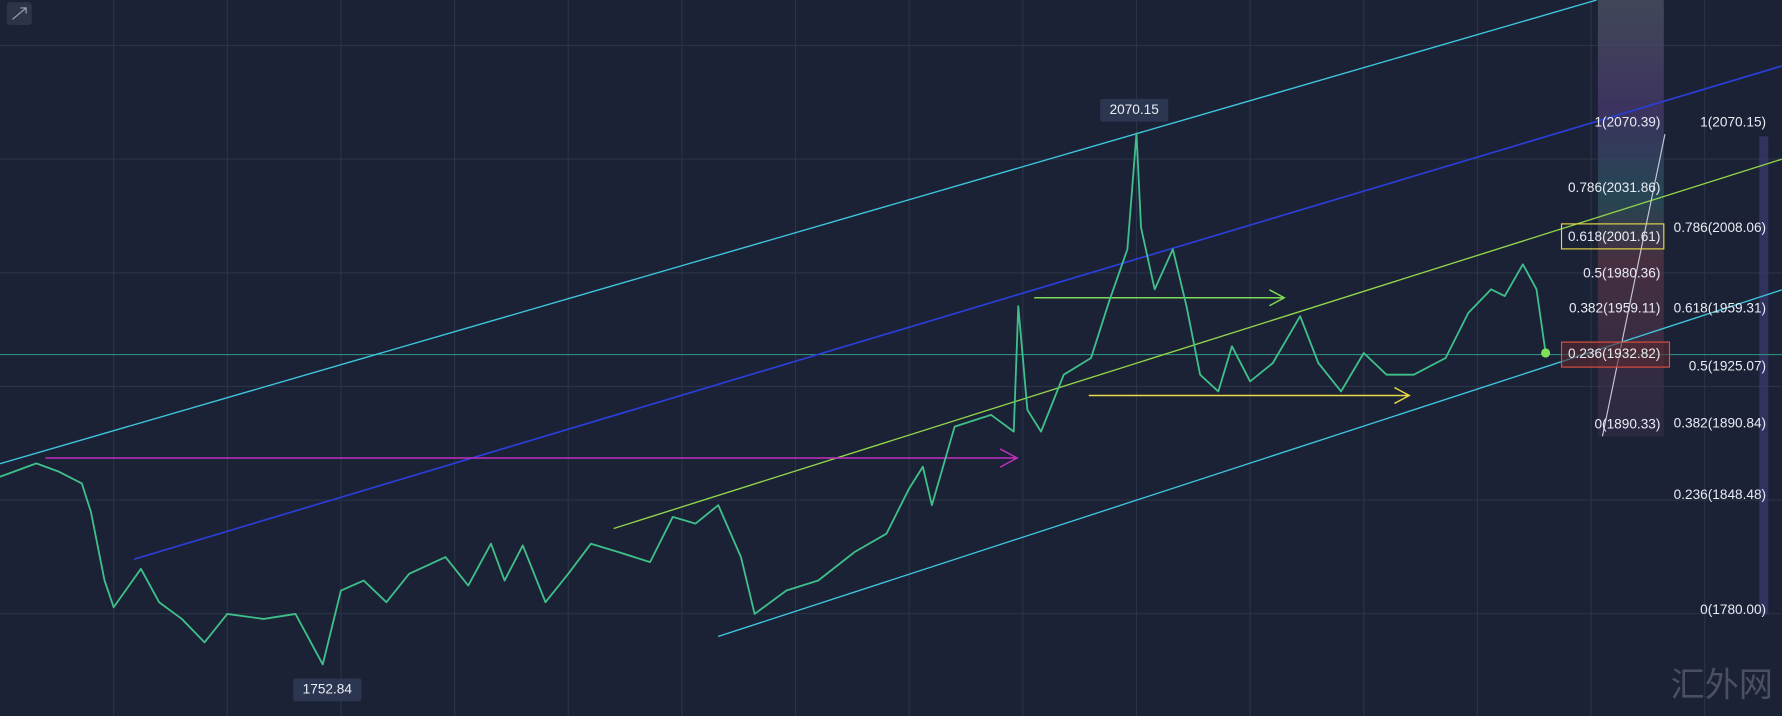  What do you see at coordinates (1720, 423) in the screenshot?
I see `fib-label: 0.382(1890.84)` at bounding box center [1720, 423].